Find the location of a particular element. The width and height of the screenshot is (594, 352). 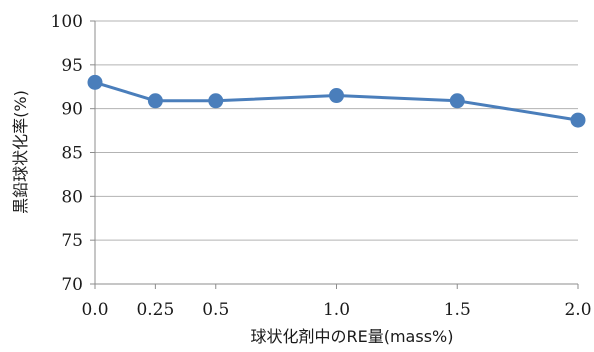

y-tick-label: 95 is located at coordinates (72, 66).